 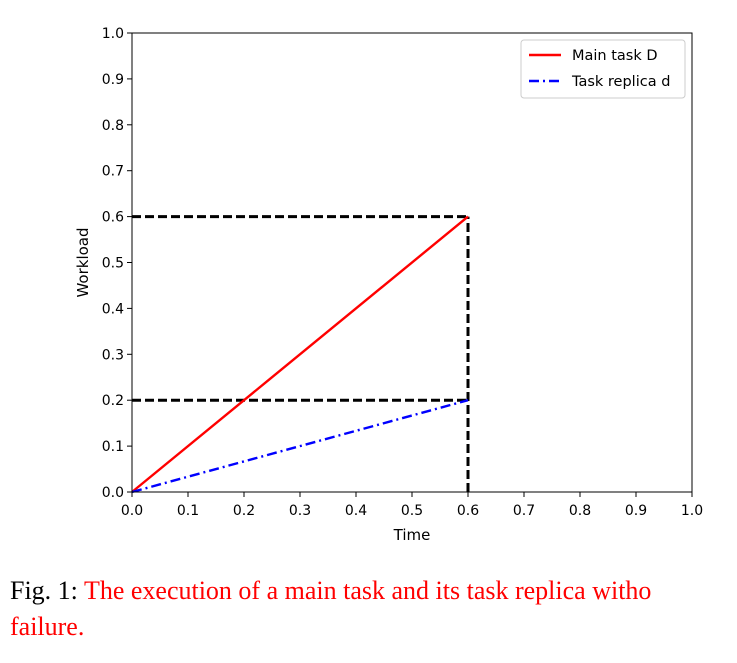 What do you see at coordinates (580, 511) in the screenshot?
I see `x-tick-label: 0.8` at bounding box center [580, 511].